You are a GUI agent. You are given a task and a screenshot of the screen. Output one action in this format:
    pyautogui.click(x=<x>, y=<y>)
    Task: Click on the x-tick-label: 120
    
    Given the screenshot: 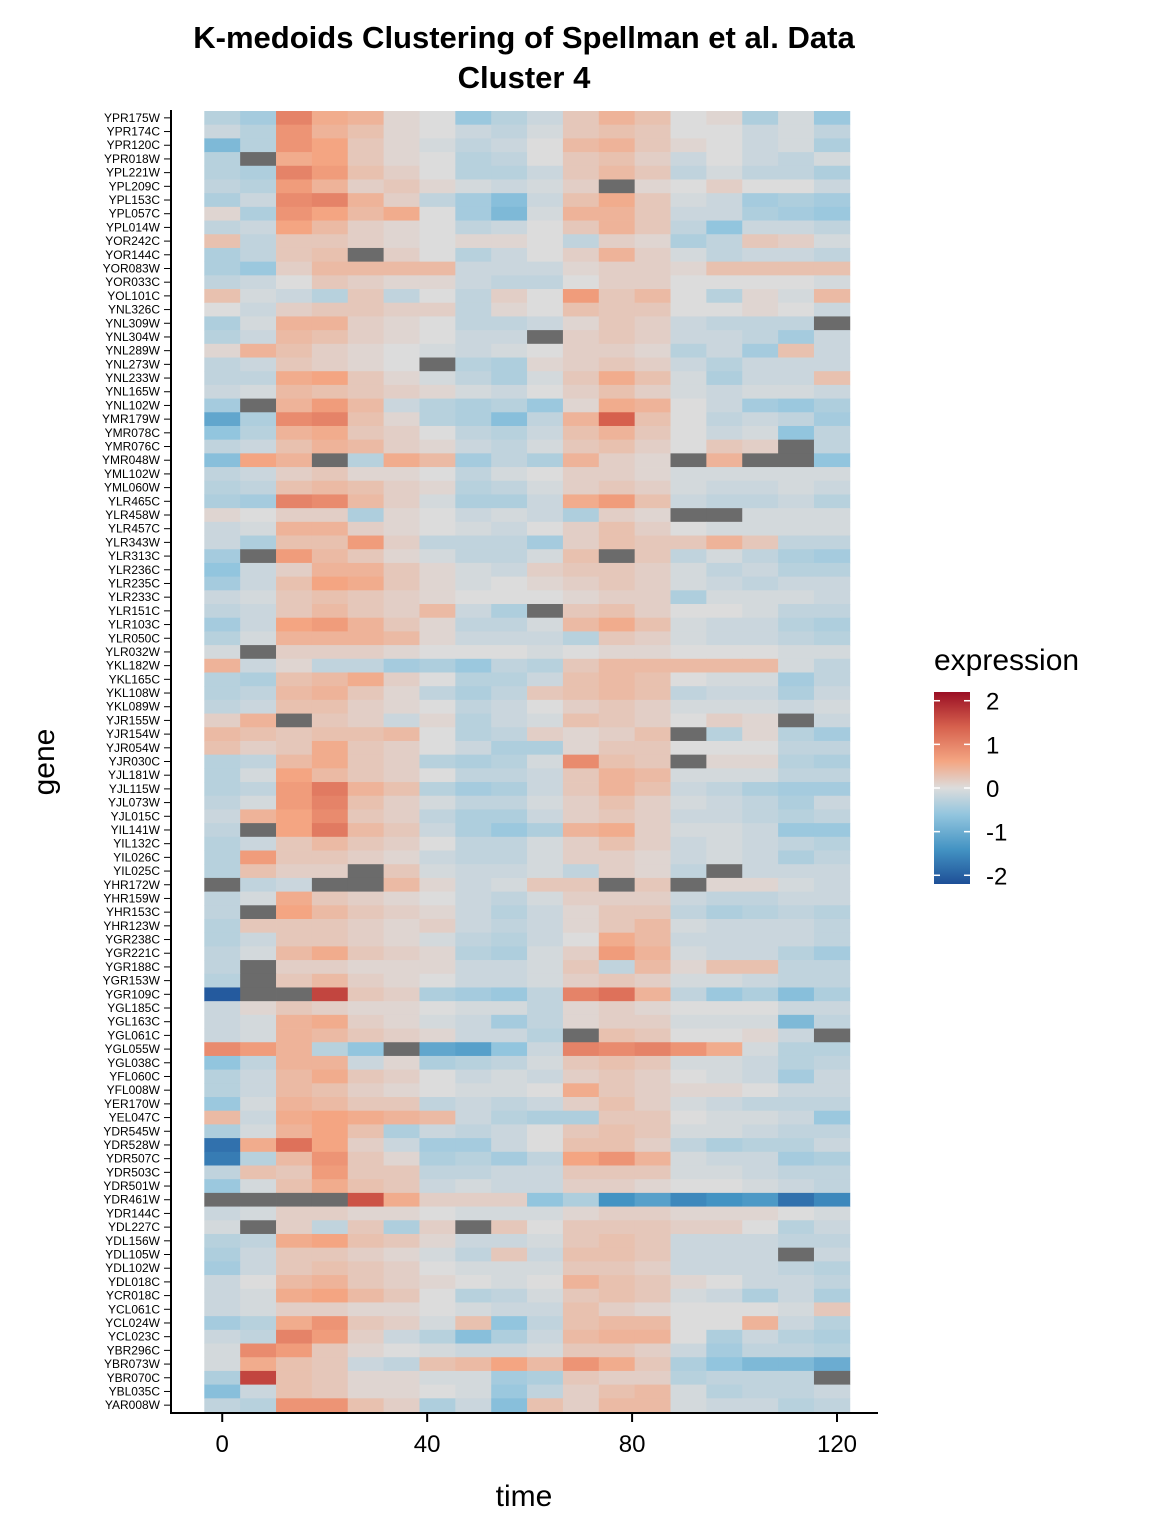 What is the action you would take?
    pyautogui.click(x=837, y=1444)
    